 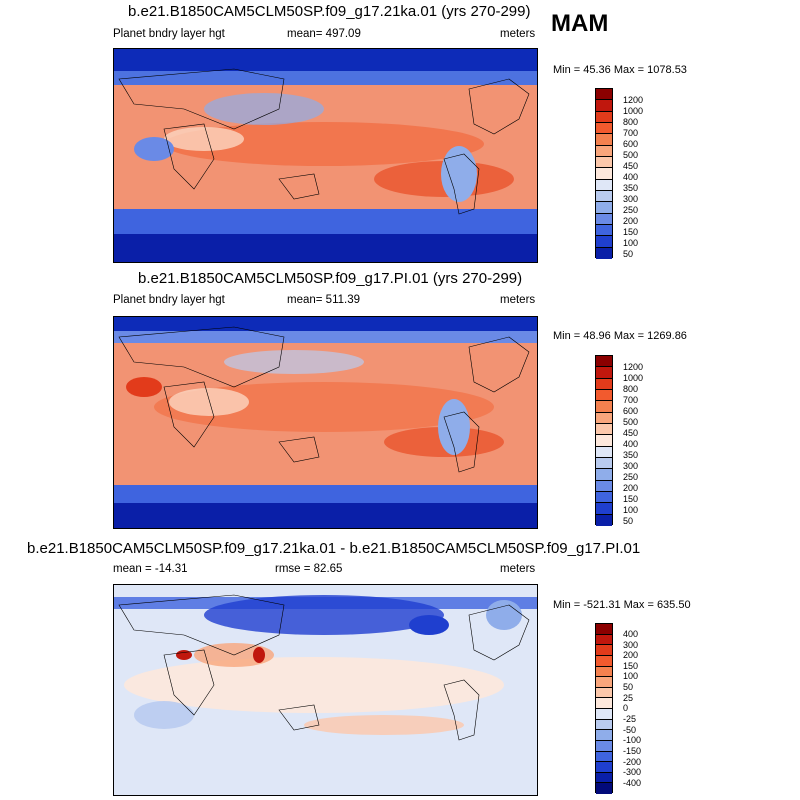 I want to click on colorbar-label: -150, so click(x=632, y=751).